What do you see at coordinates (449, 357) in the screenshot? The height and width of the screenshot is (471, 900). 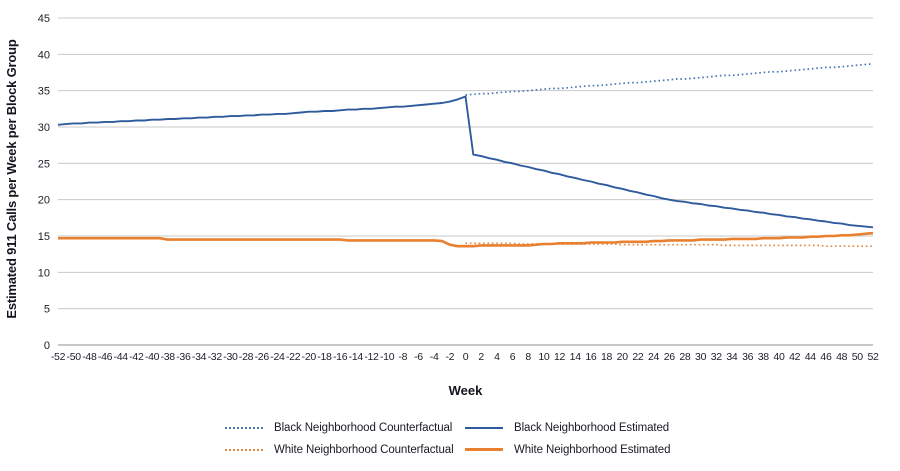 I see `x-tick-label: -2` at bounding box center [449, 357].